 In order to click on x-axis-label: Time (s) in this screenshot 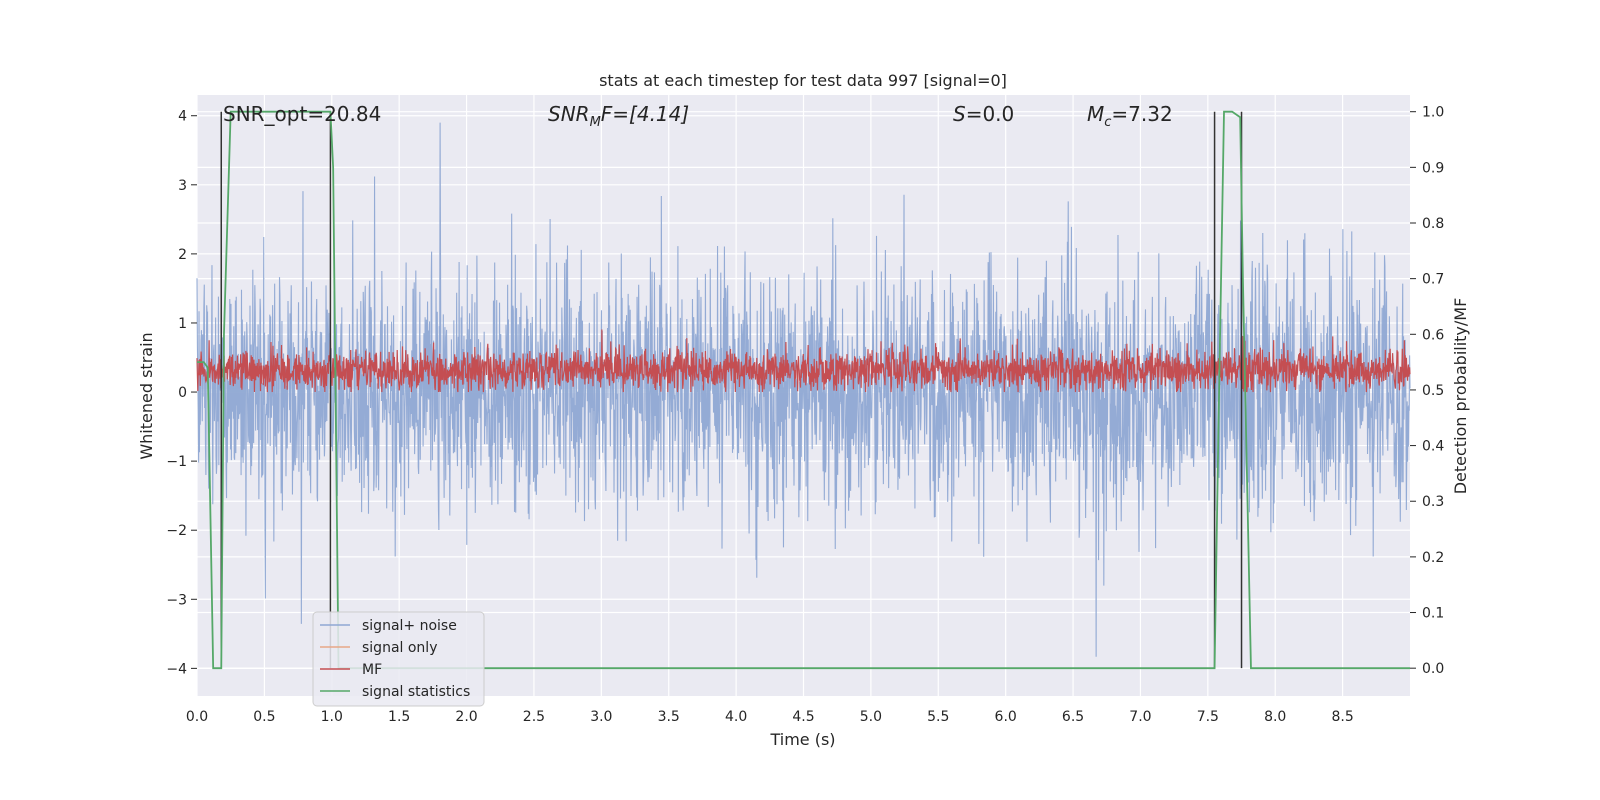, I will do `click(802, 739)`.